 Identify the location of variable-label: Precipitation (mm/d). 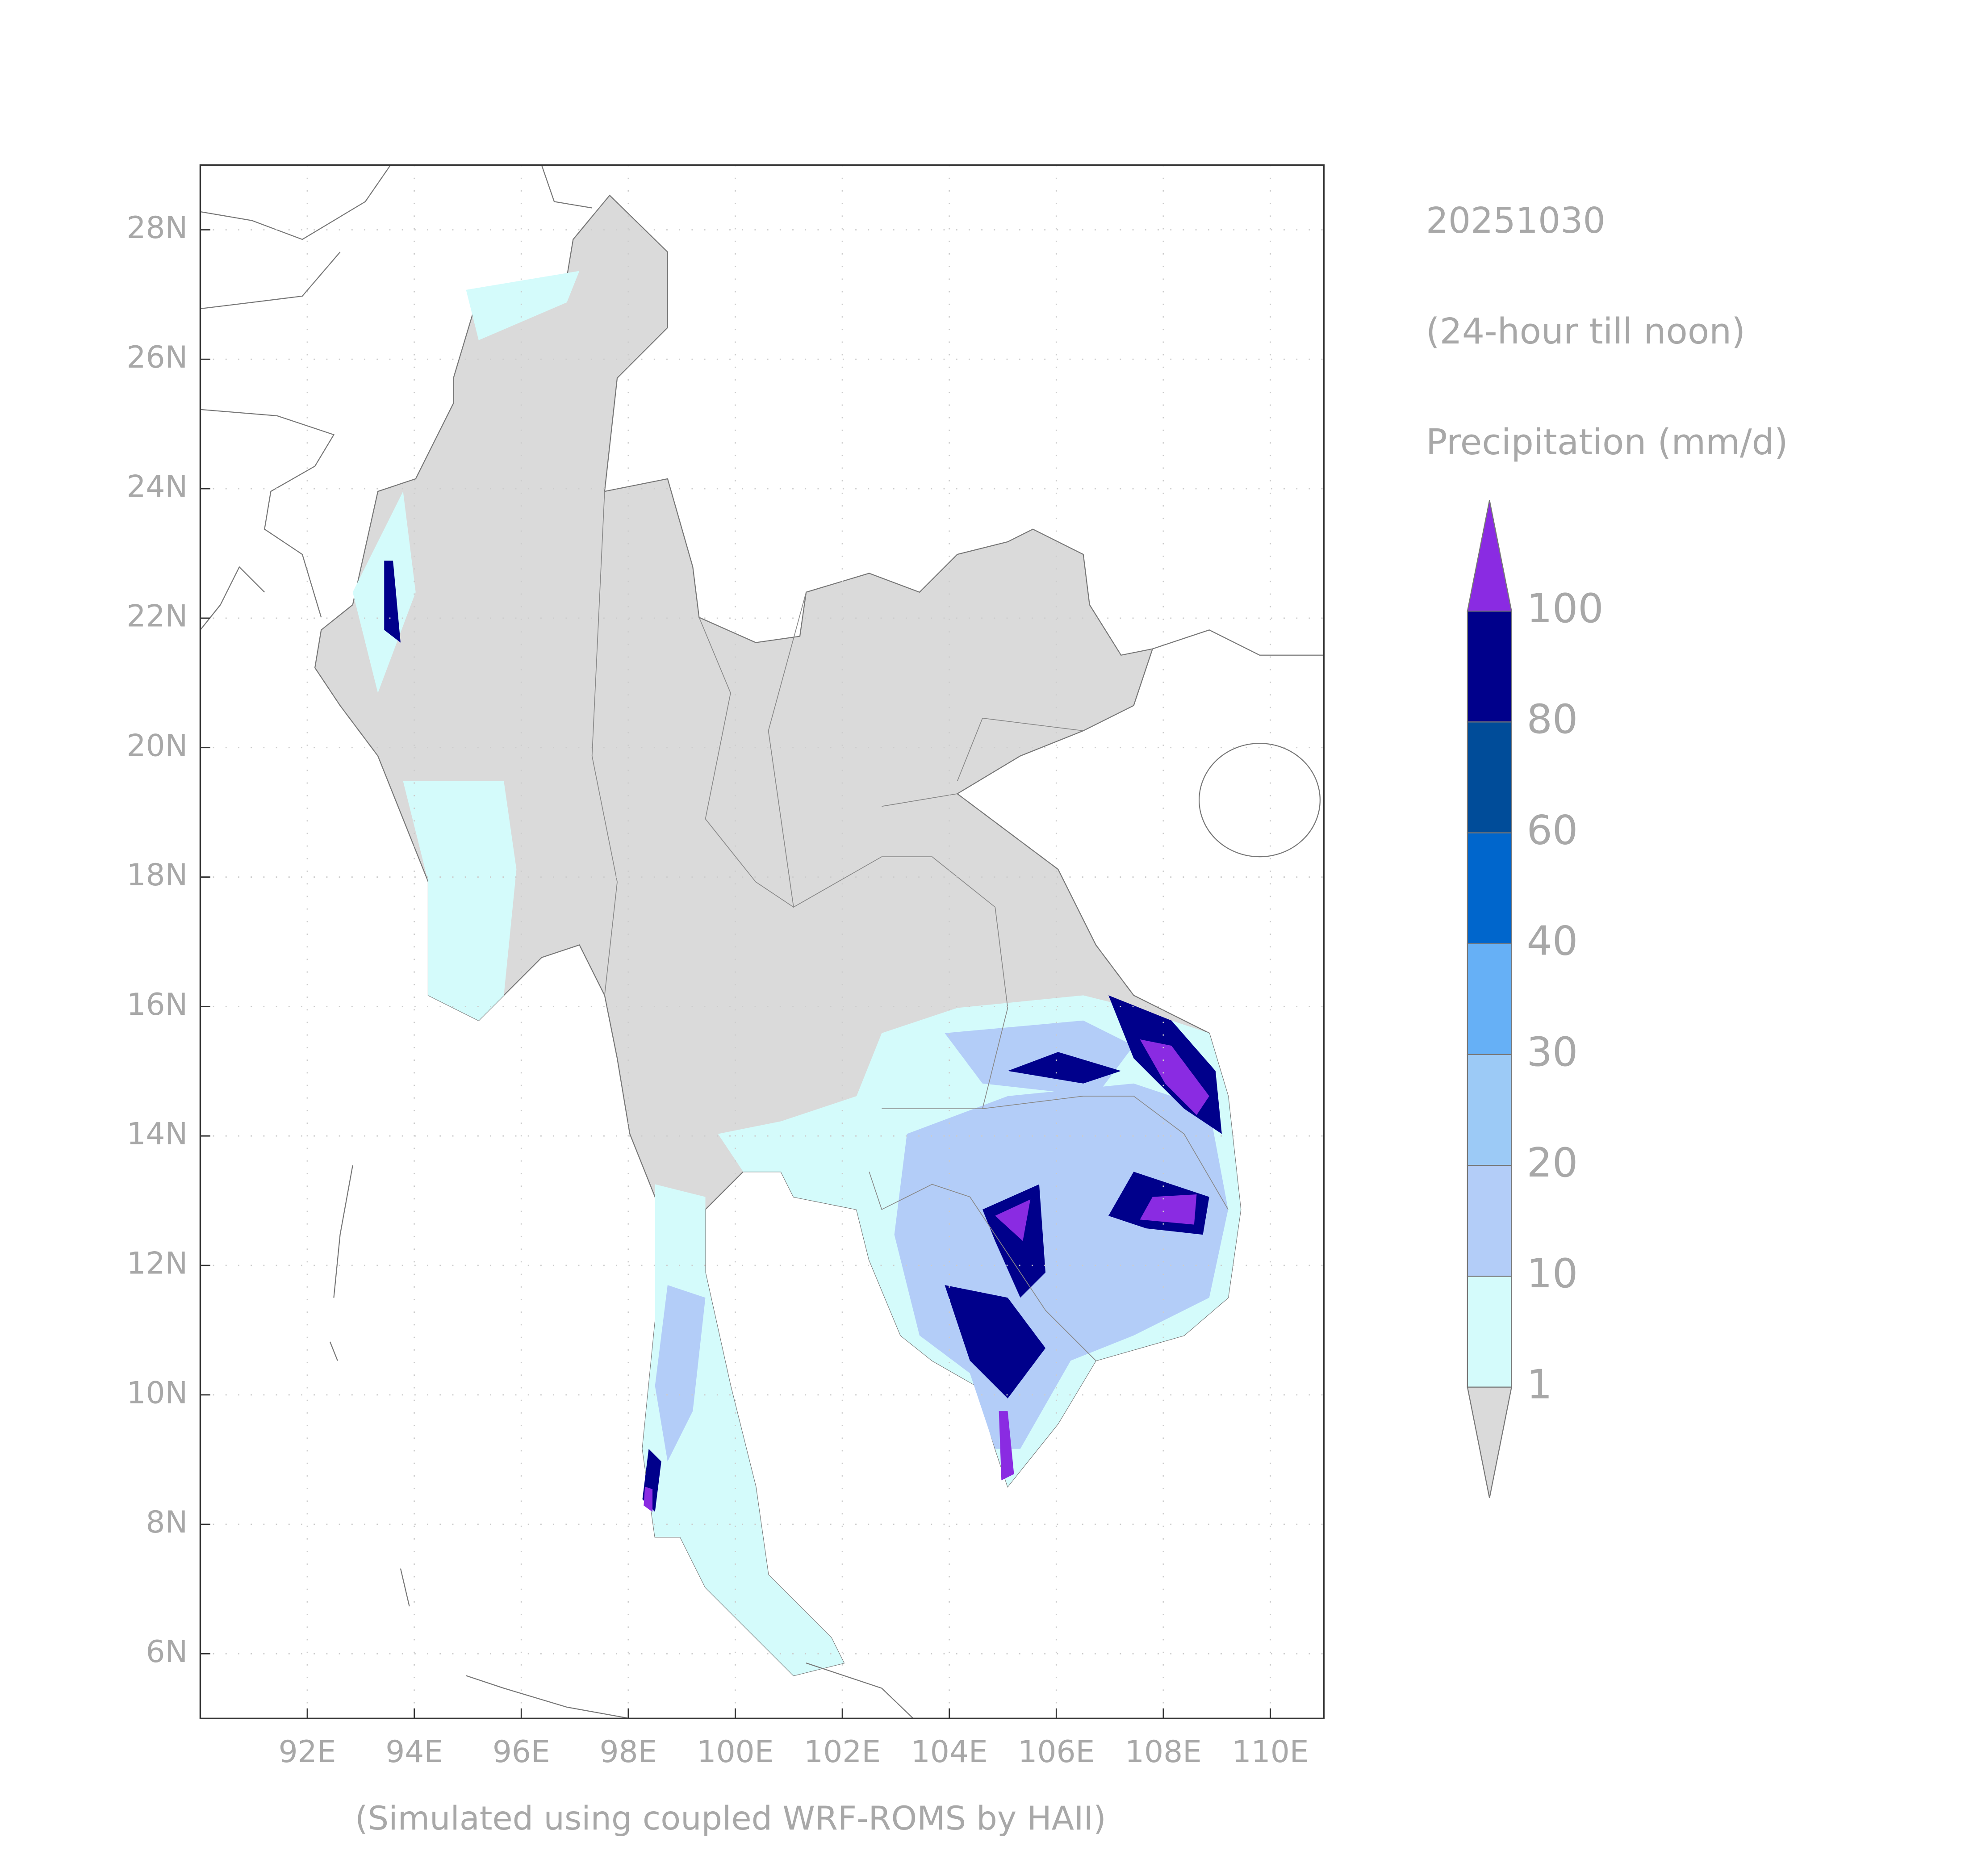
(1607, 442).